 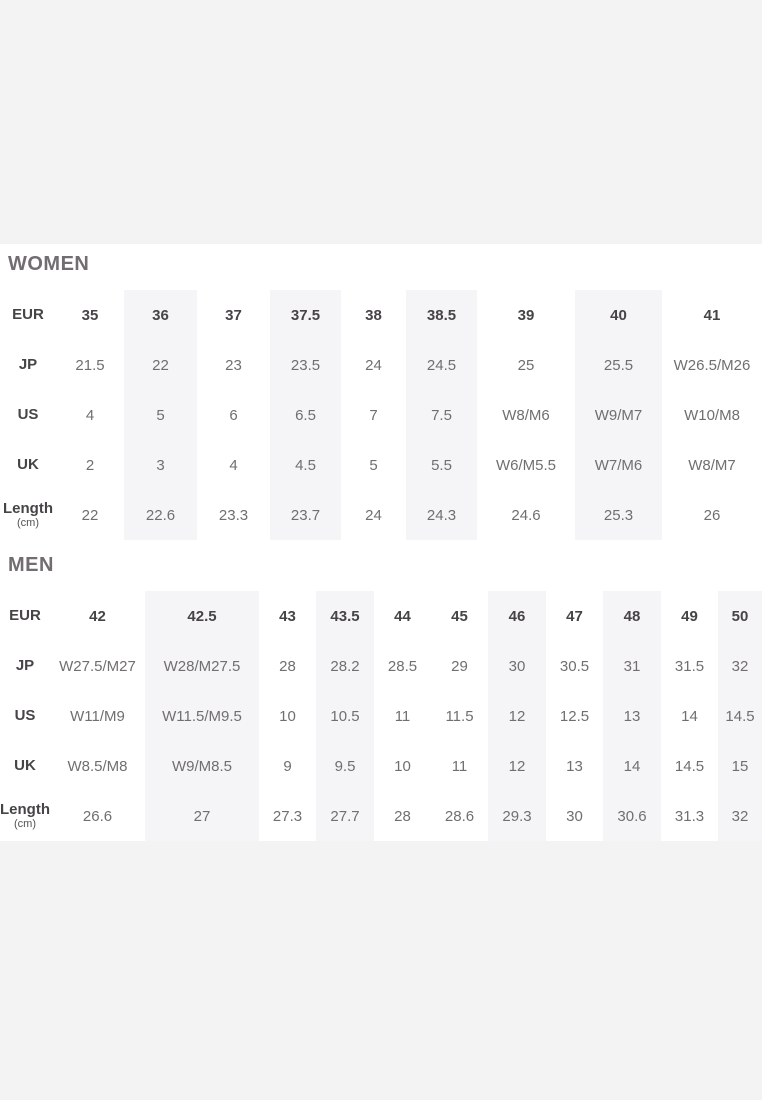 What do you see at coordinates (202, 716) in the screenshot?
I see `size-cell: W11.5/M9.5` at bounding box center [202, 716].